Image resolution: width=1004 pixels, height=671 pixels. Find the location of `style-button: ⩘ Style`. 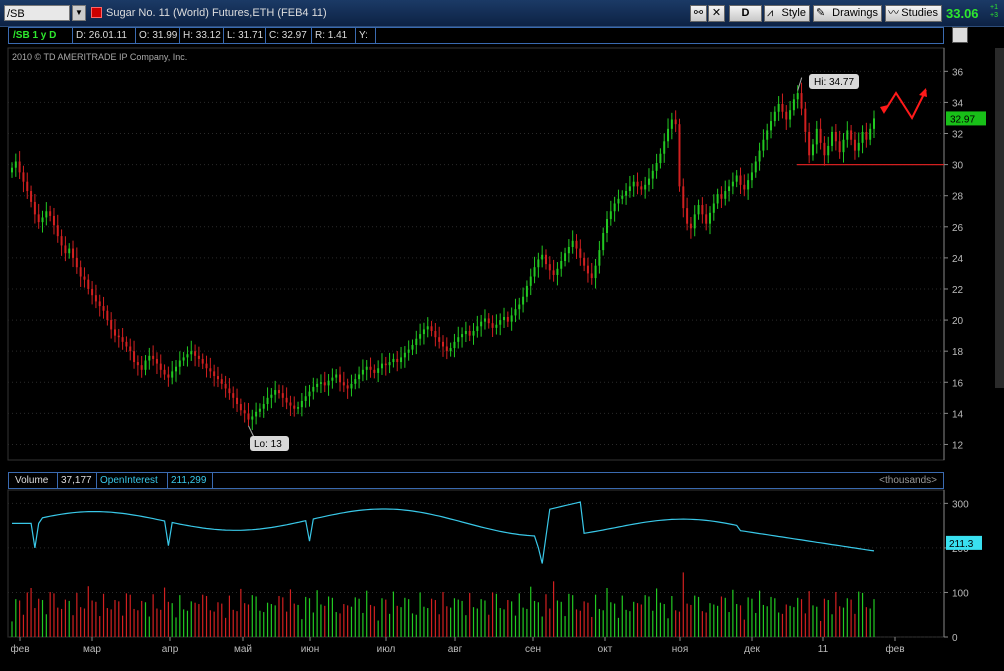

style-button: ⩘ Style is located at coordinates (787, 13).